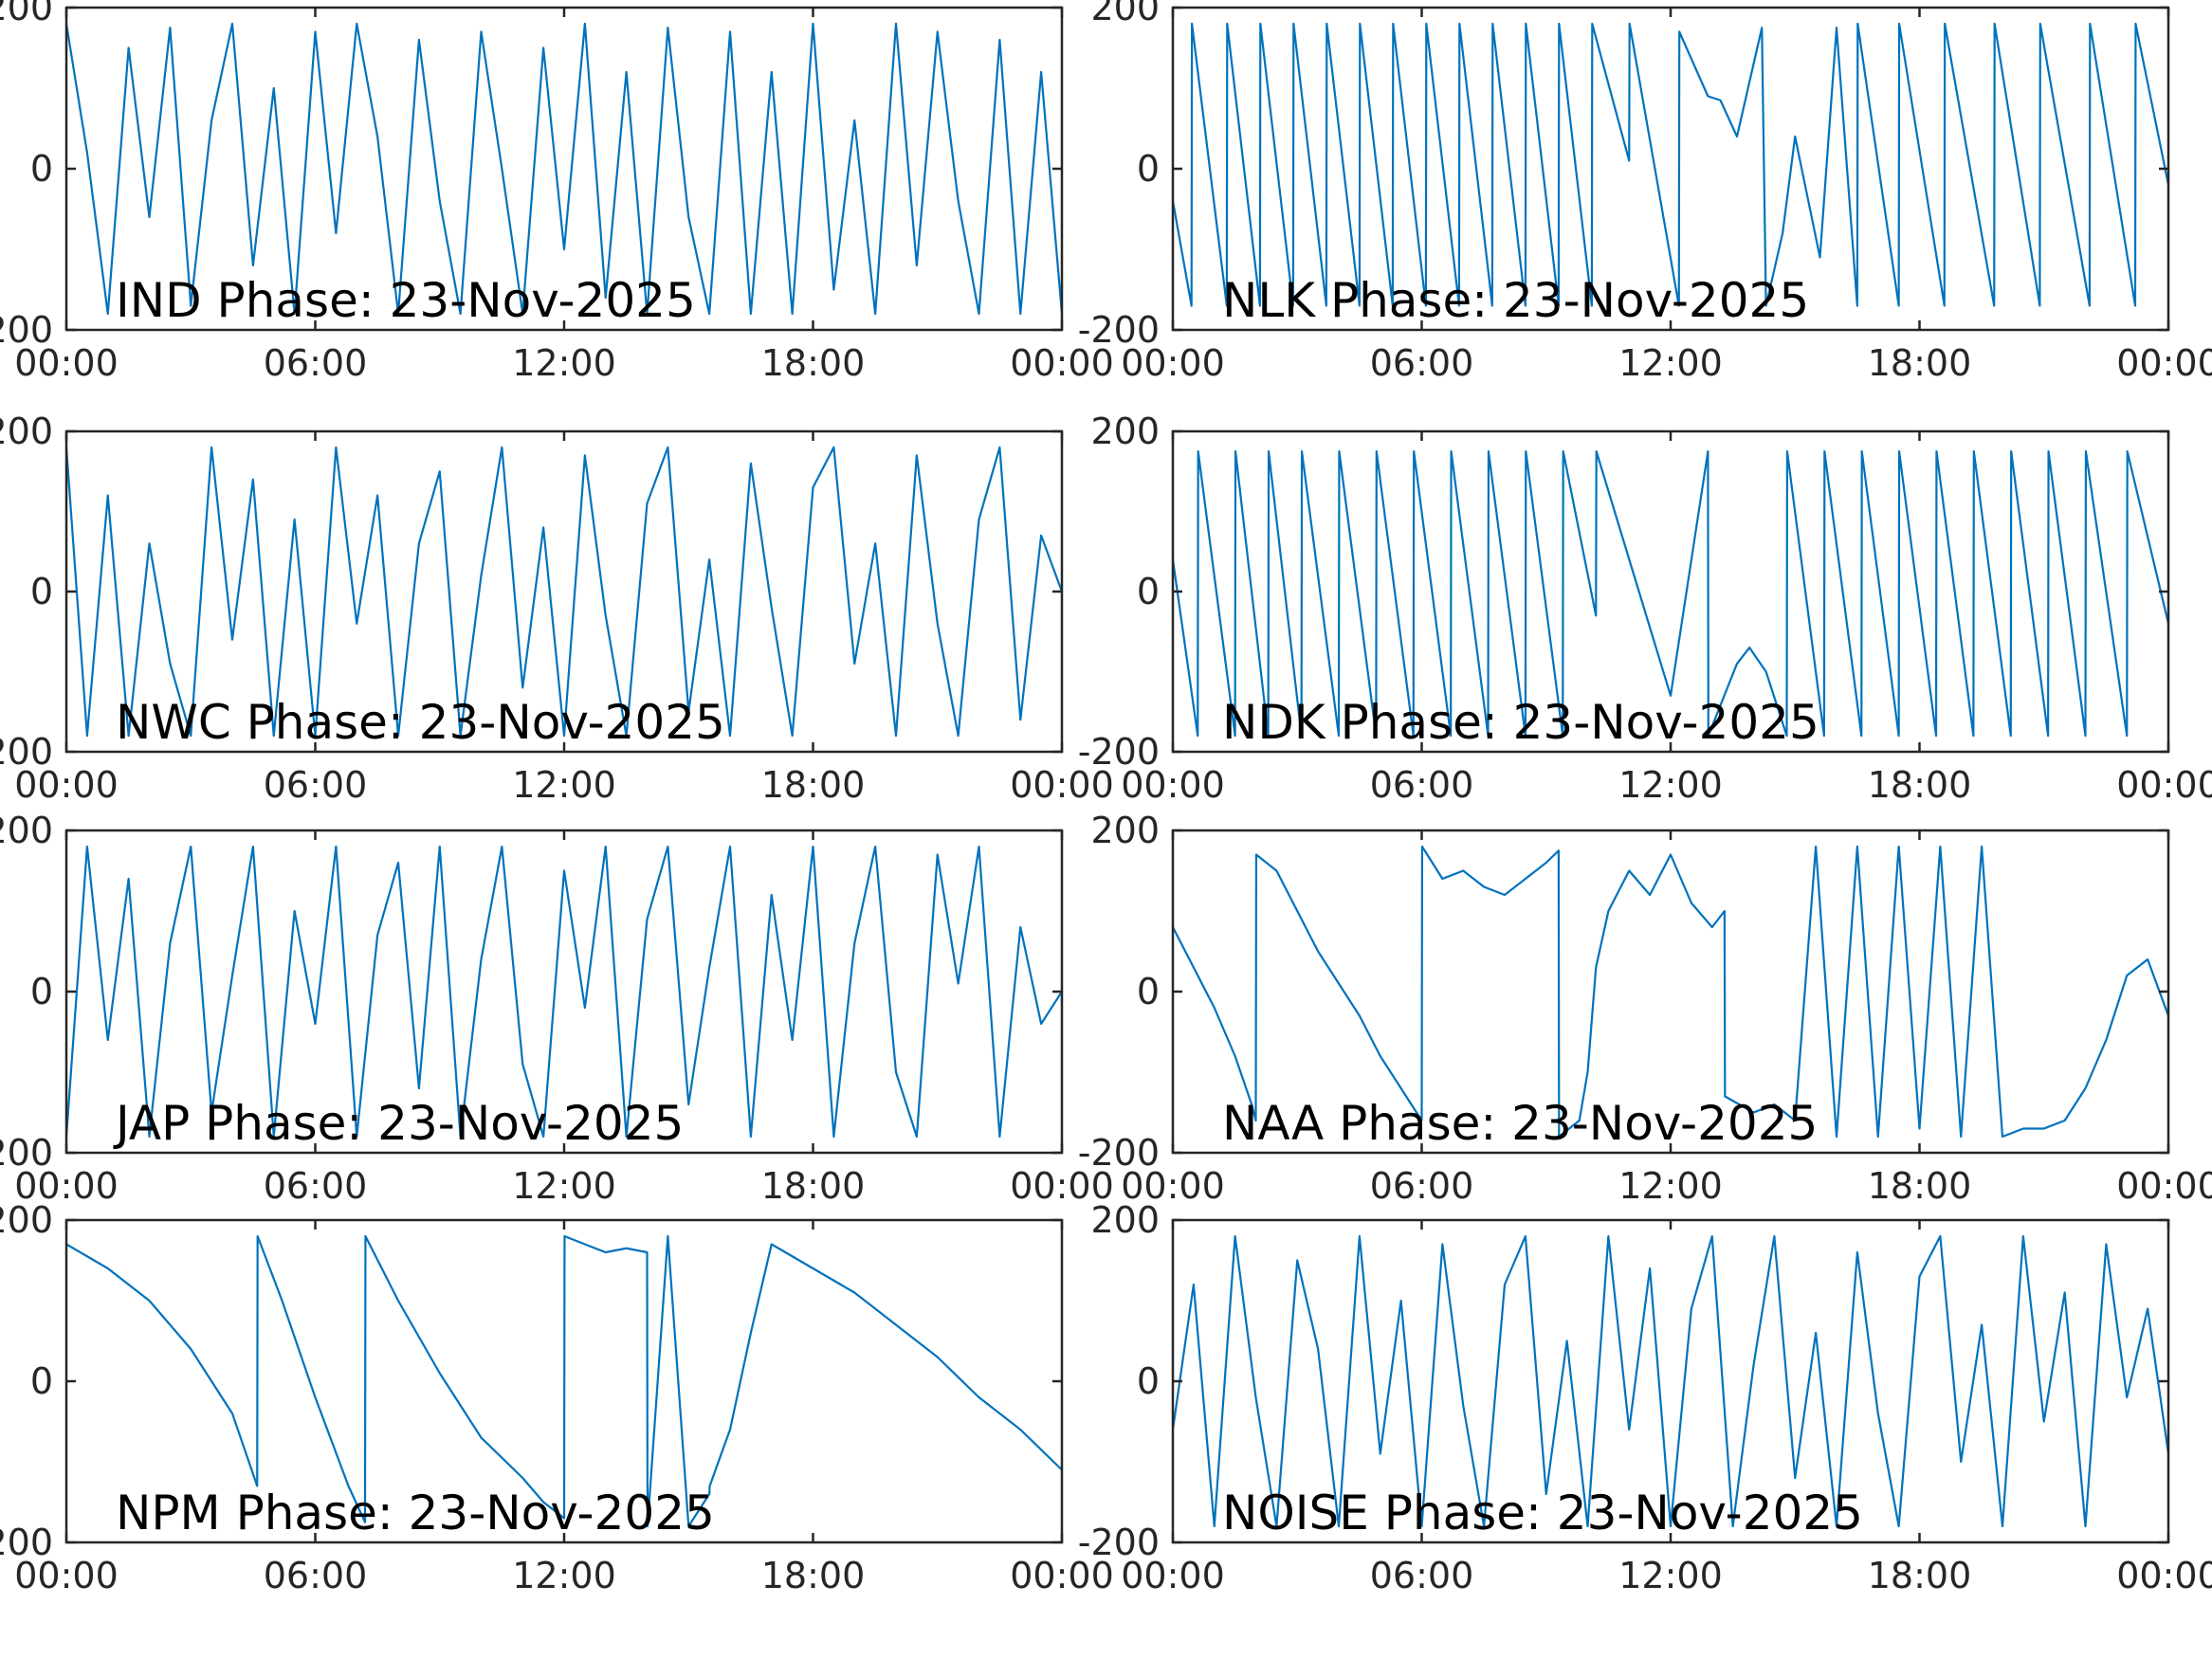 The height and width of the screenshot is (1659, 2212). Describe the element at coordinates (415, 1513) in the screenshot. I see `panel-title: NPM Phase: 23-Nov-2025` at that location.